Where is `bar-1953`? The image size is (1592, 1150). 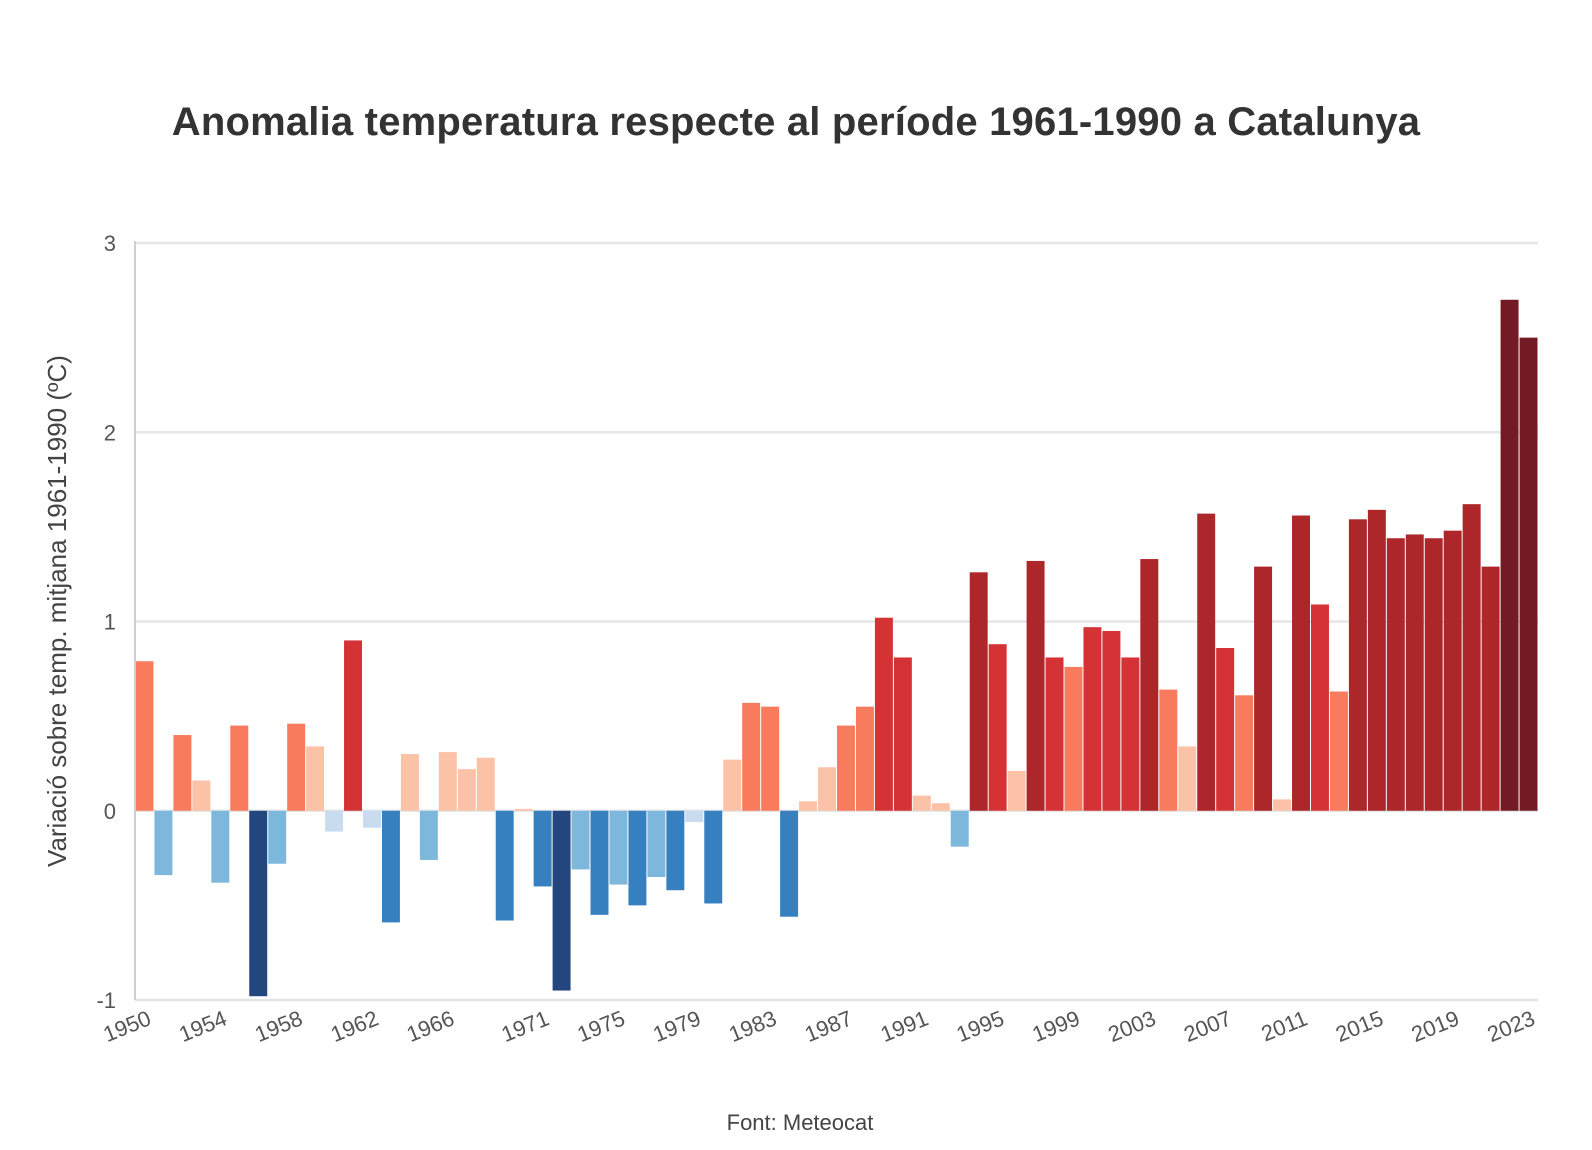 bar-1953 is located at coordinates (201, 795).